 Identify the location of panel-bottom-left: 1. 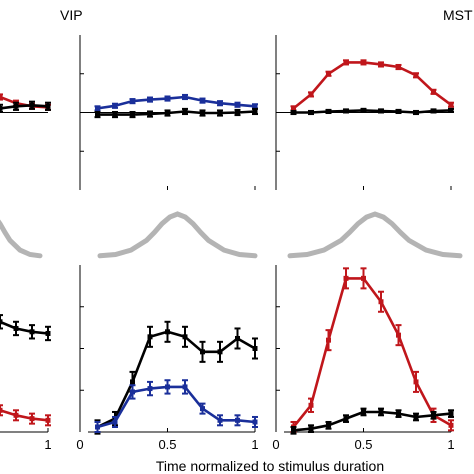
(26, 383).